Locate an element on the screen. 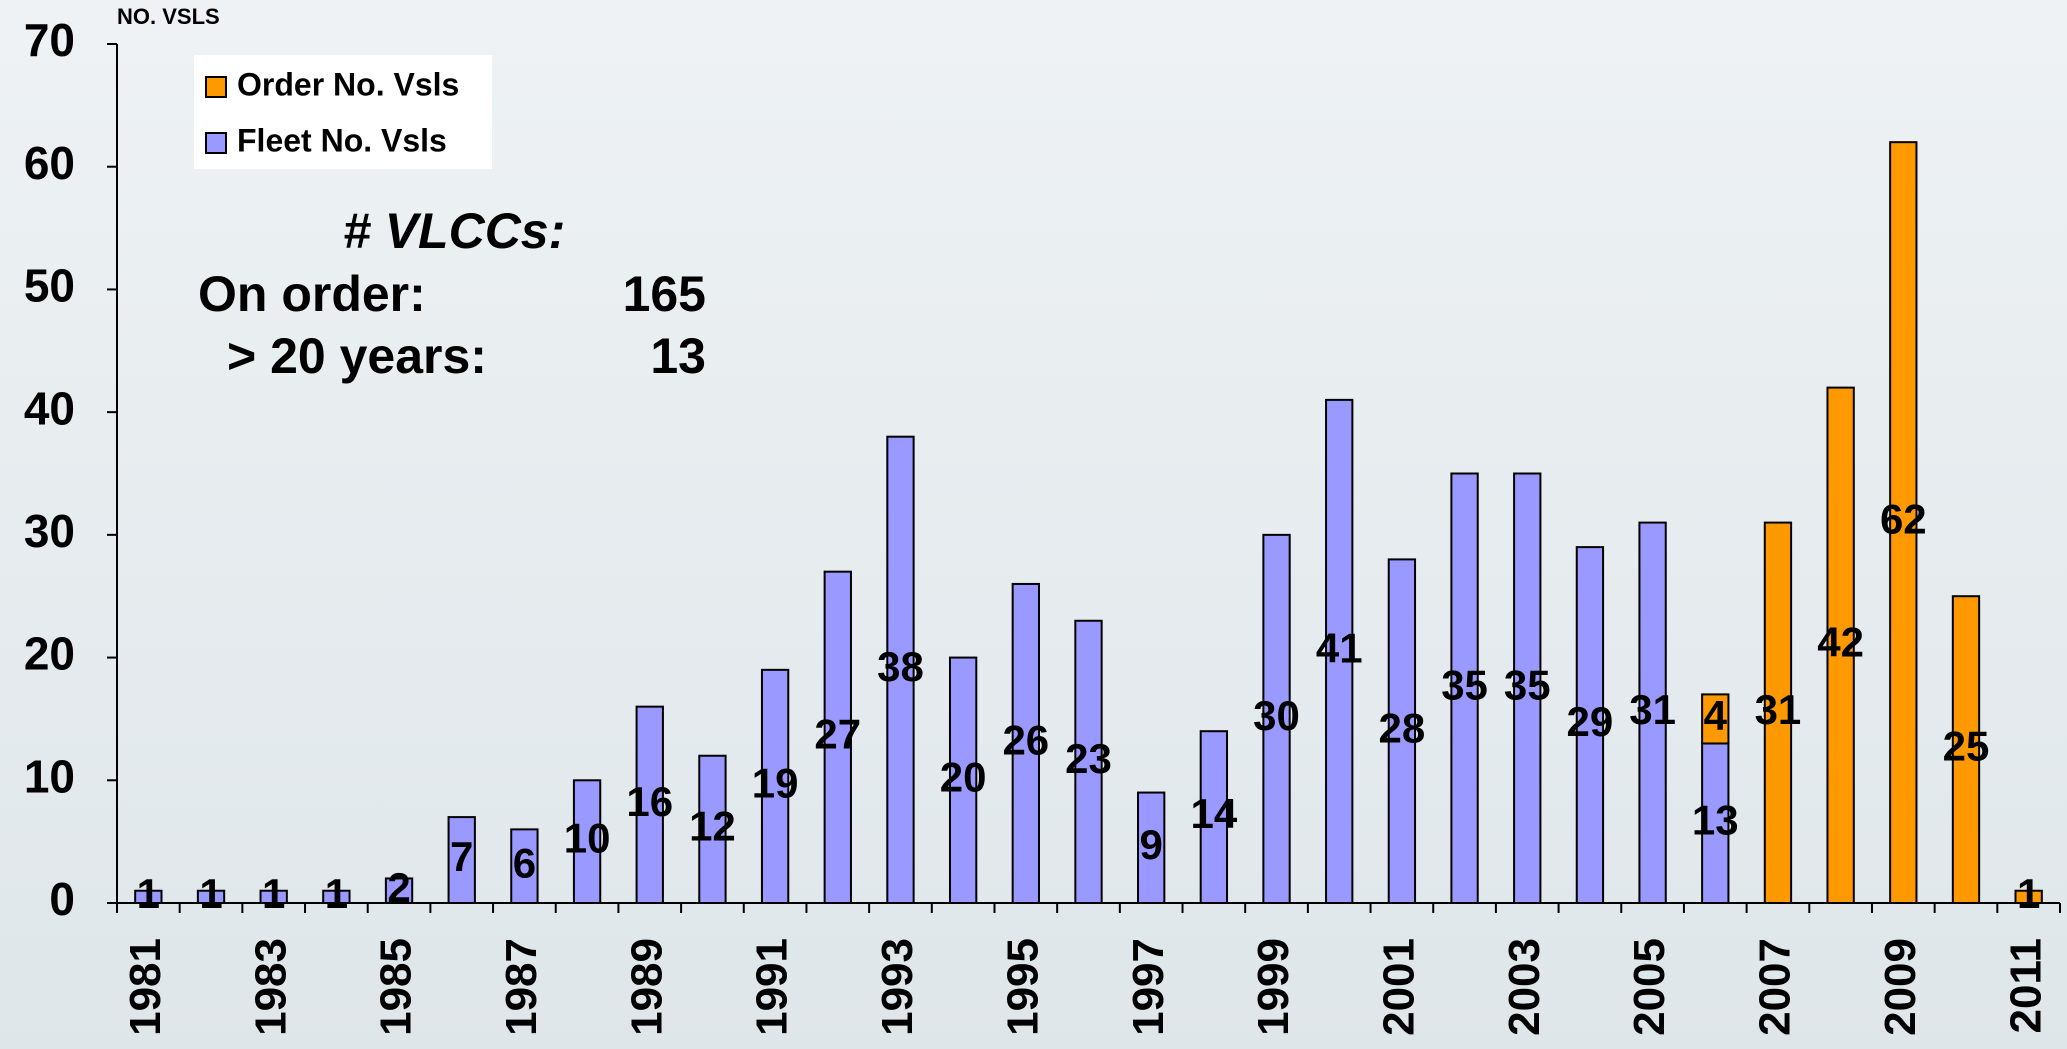 This screenshot has width=2067, height=1049. data-label: 12 is located at coordinates (712, 825).